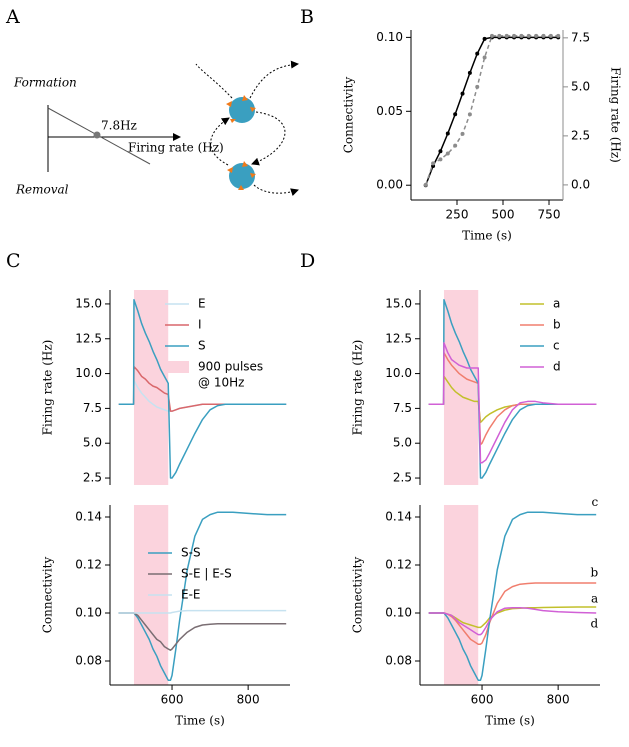 This screenshot has width=629, height=747. I want to click on panel-label: A, so click(12, 17).